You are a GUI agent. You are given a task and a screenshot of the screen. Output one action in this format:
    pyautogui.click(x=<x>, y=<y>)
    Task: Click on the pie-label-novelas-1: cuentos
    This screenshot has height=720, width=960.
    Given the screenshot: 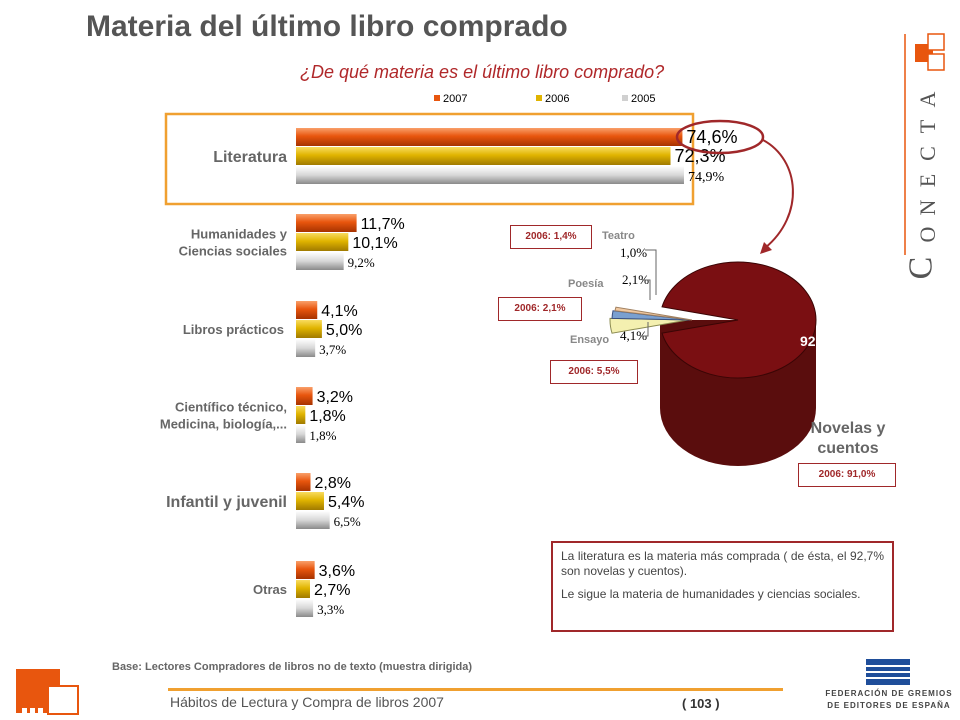 What is the action you would take?
    pyautogui.click(x=847, y=448)
    